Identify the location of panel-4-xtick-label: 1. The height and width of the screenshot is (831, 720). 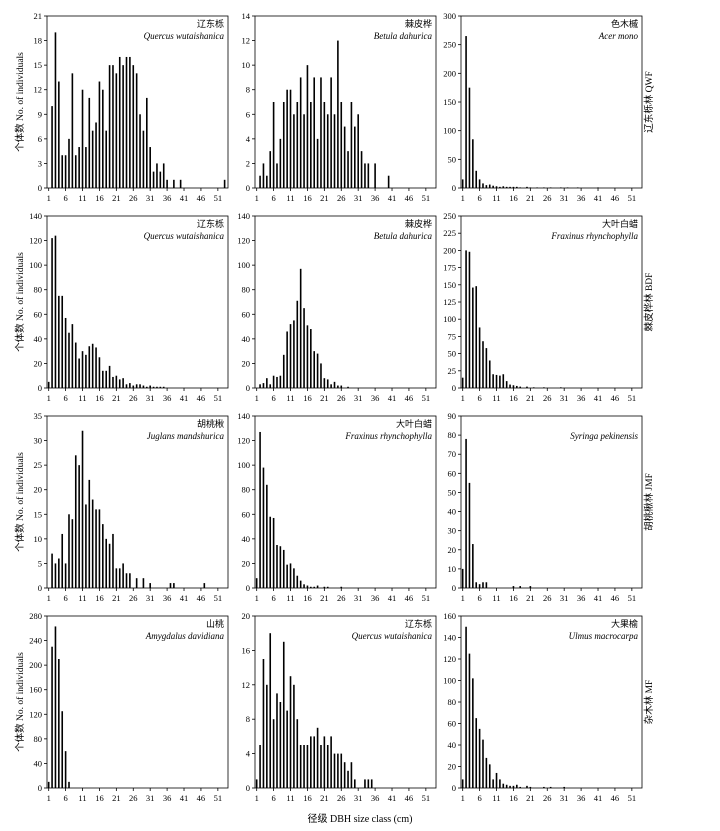
(49, 398).